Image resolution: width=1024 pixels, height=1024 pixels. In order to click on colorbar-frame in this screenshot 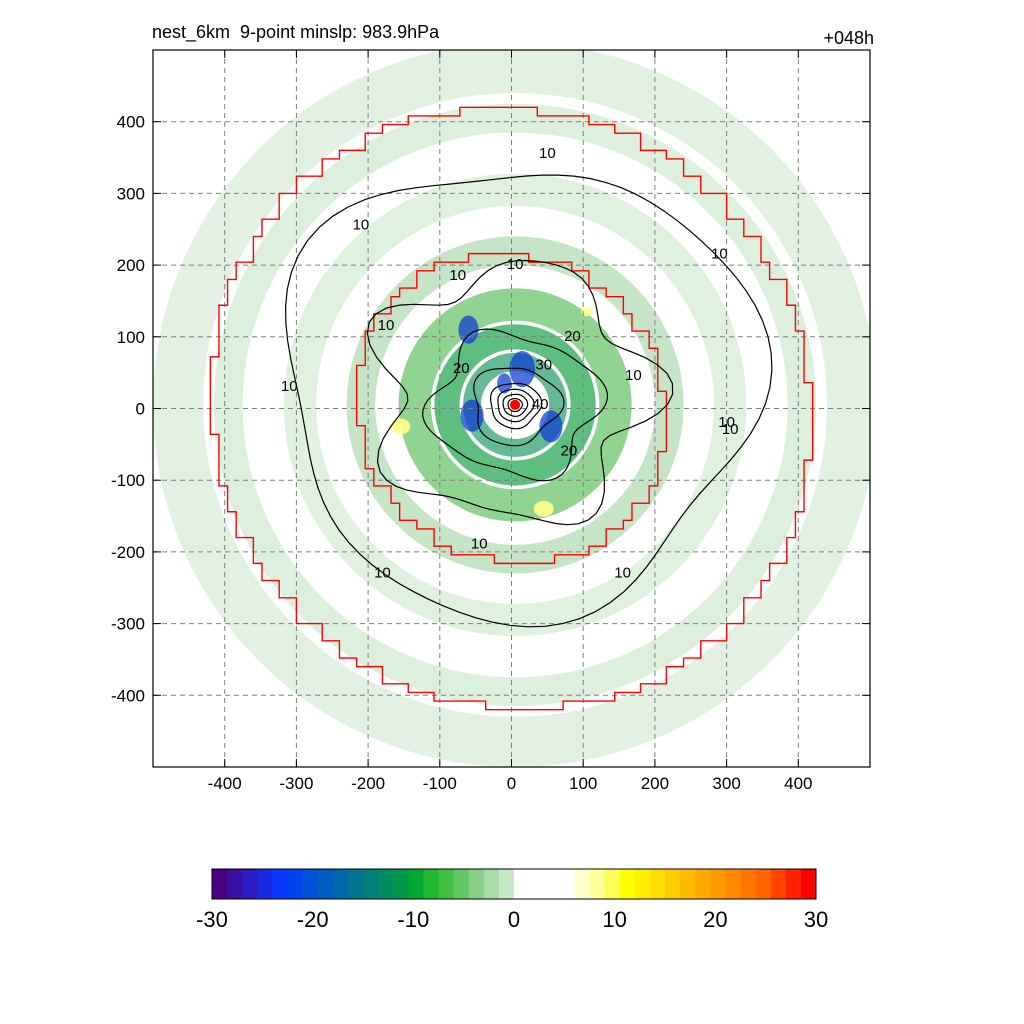, I will do `click(514, 884)`.